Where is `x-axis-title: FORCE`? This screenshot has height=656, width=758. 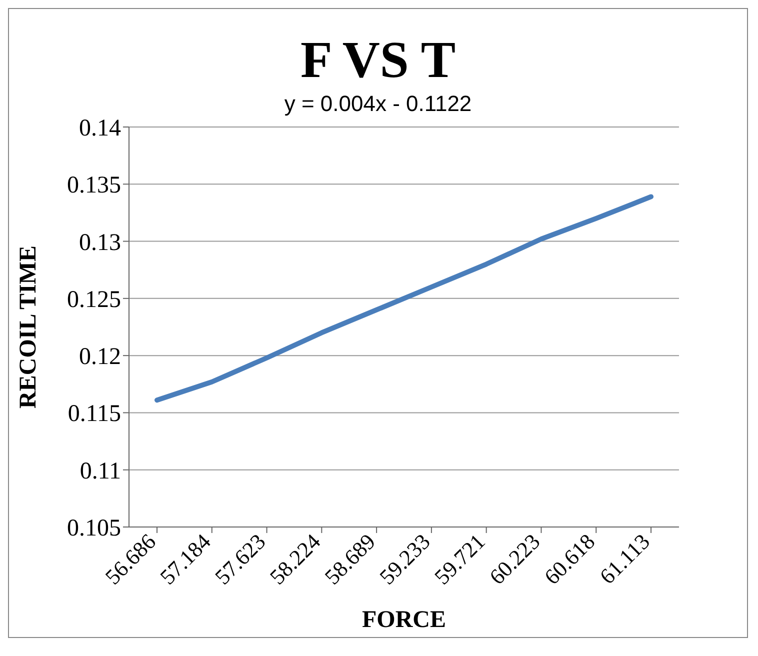 x-axis-title: FORCE is located at coordinates (404, 620).